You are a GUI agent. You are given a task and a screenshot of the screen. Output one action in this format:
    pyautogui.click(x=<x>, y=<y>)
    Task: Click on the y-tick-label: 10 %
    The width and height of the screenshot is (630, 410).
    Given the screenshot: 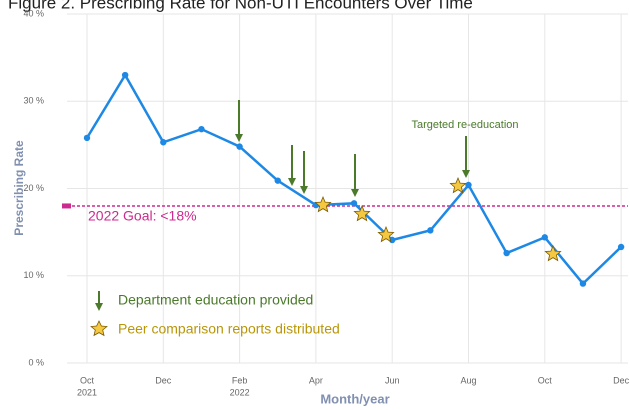 What is the action you would take?
    pyautogui.click(x=33, y=275)
    